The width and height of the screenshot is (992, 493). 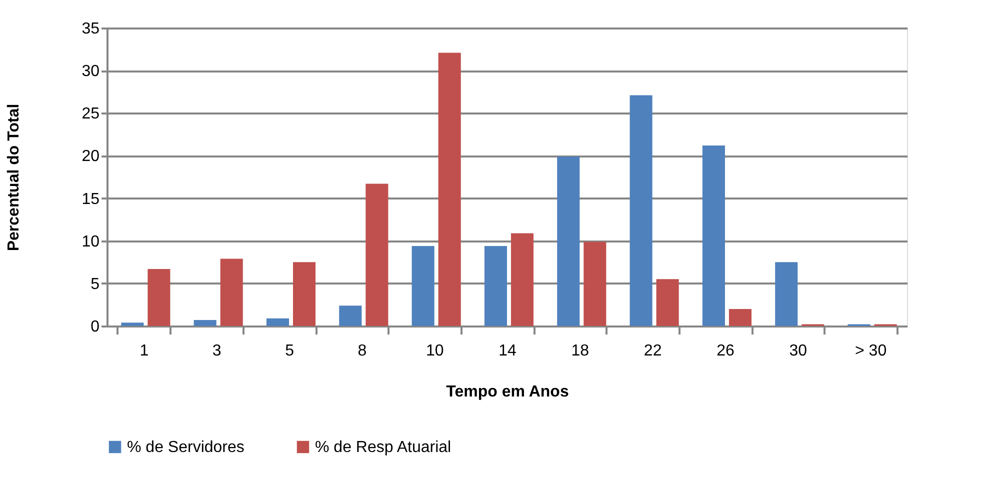 What do you see at coordinates (91, 157) in the screenshot?
I see `y-tick-label: 20` at bounding box center [91, 157].